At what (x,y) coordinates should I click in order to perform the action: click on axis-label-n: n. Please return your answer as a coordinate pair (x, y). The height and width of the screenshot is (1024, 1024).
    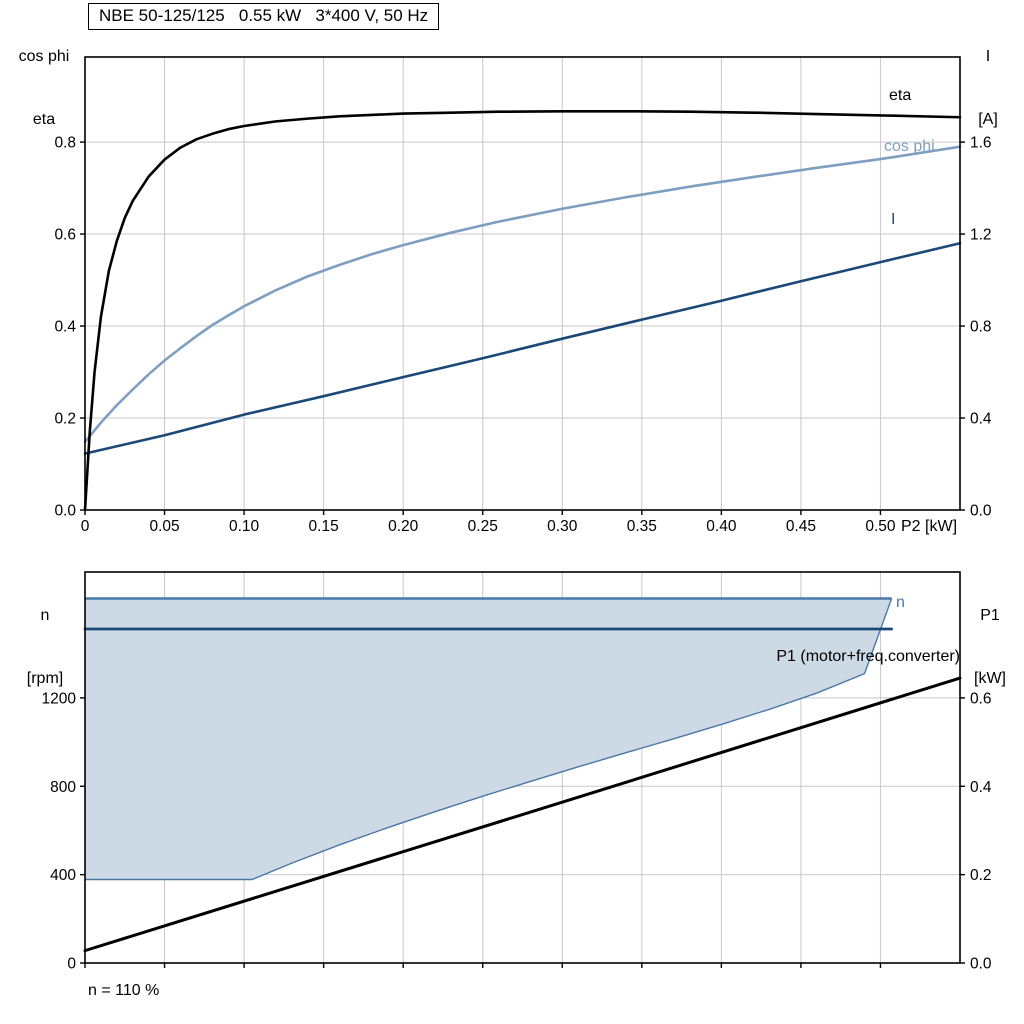
    Looking at the image, I should click on (45, 615).